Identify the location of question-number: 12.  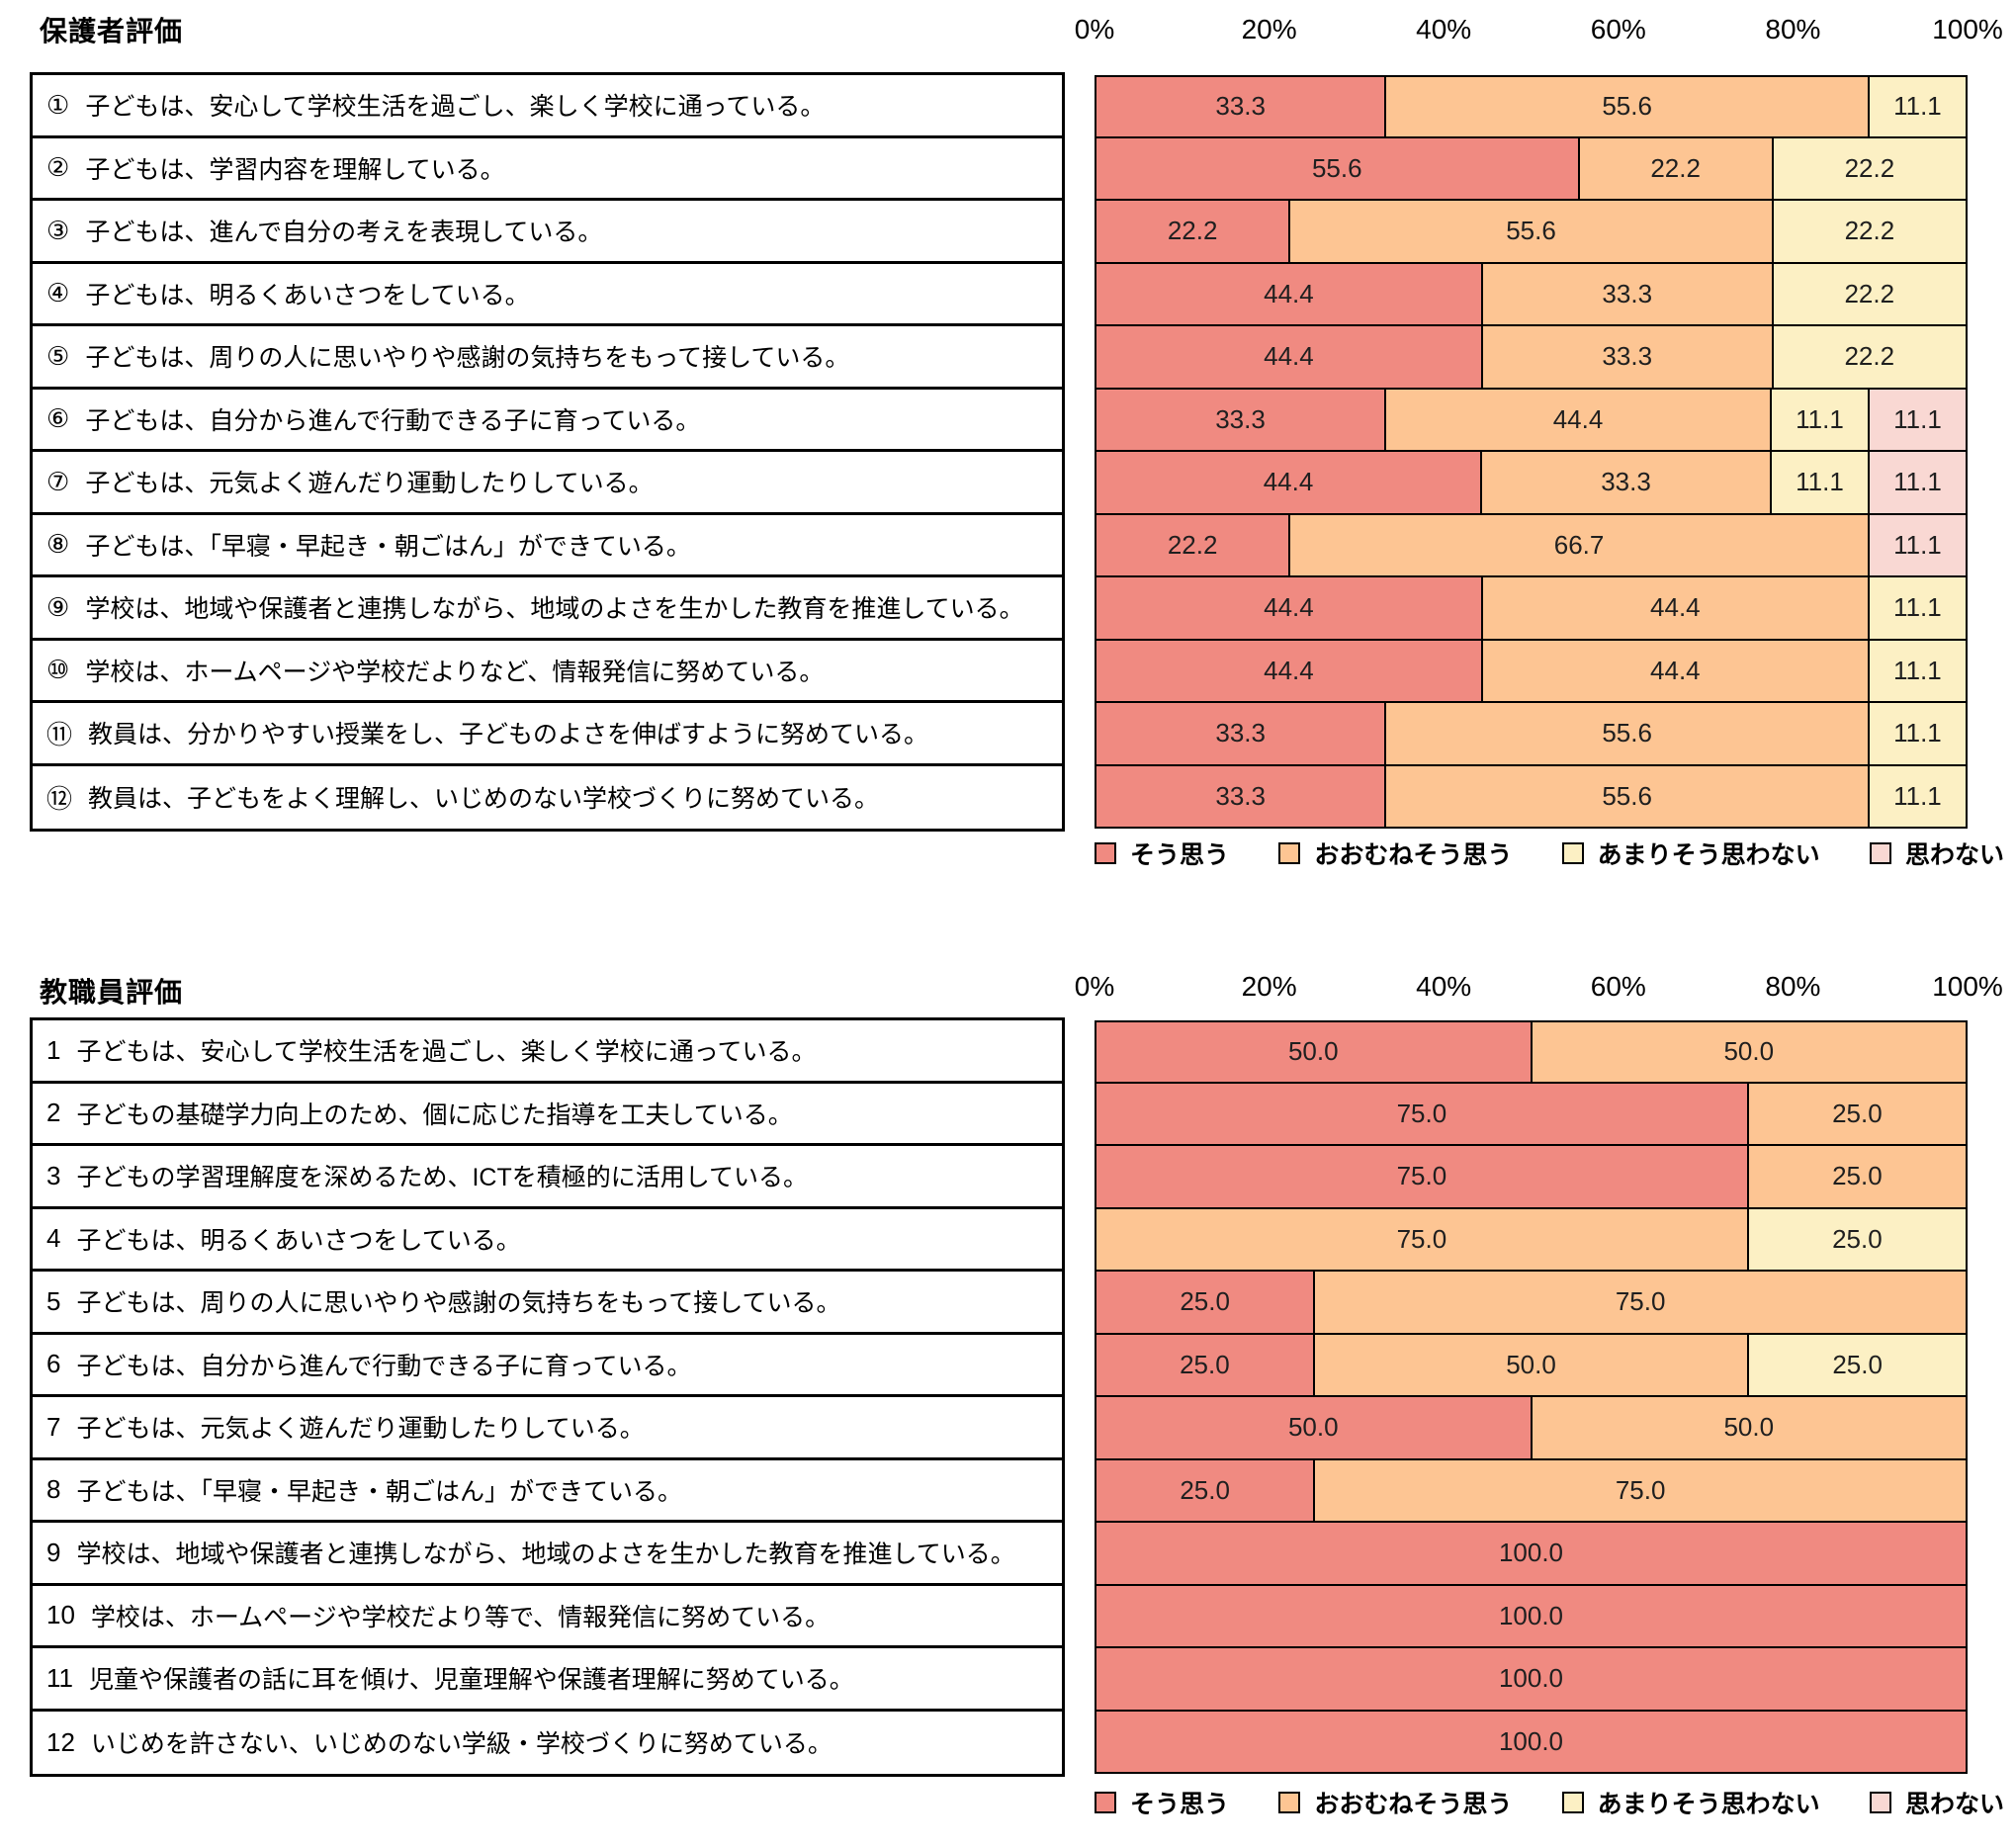
(61, 1742).